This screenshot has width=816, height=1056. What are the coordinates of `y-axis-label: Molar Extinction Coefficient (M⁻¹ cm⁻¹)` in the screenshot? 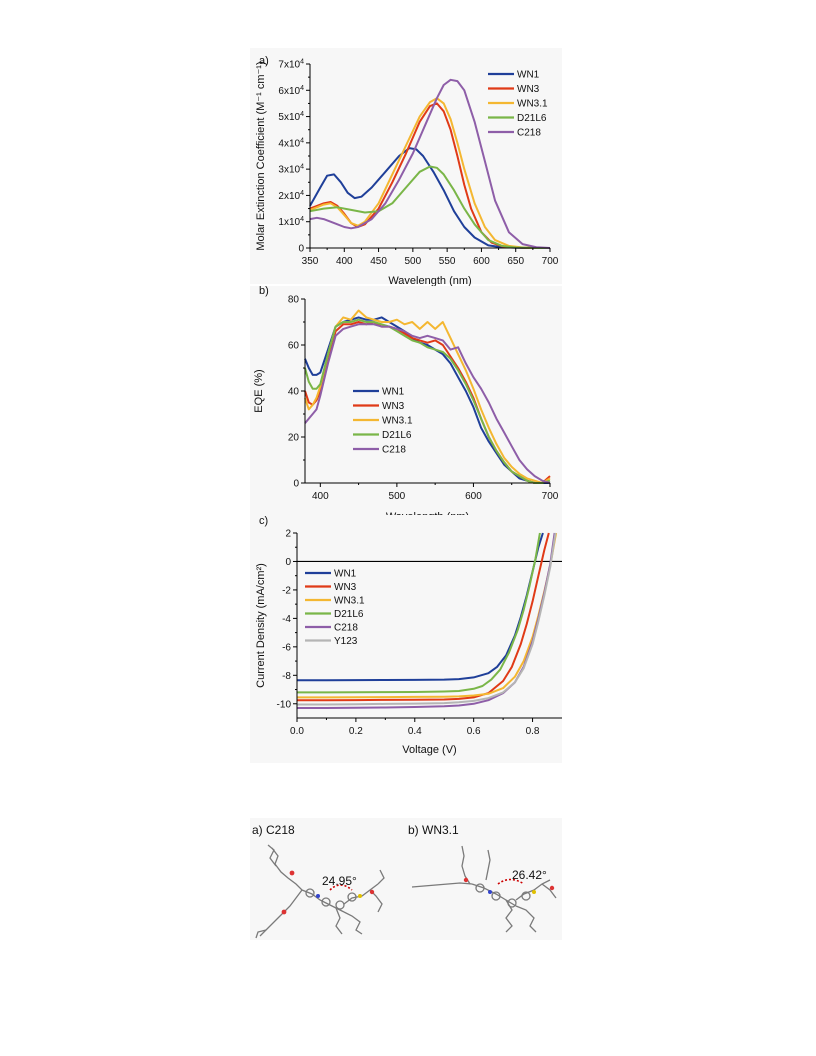 It's located at (261, 155).